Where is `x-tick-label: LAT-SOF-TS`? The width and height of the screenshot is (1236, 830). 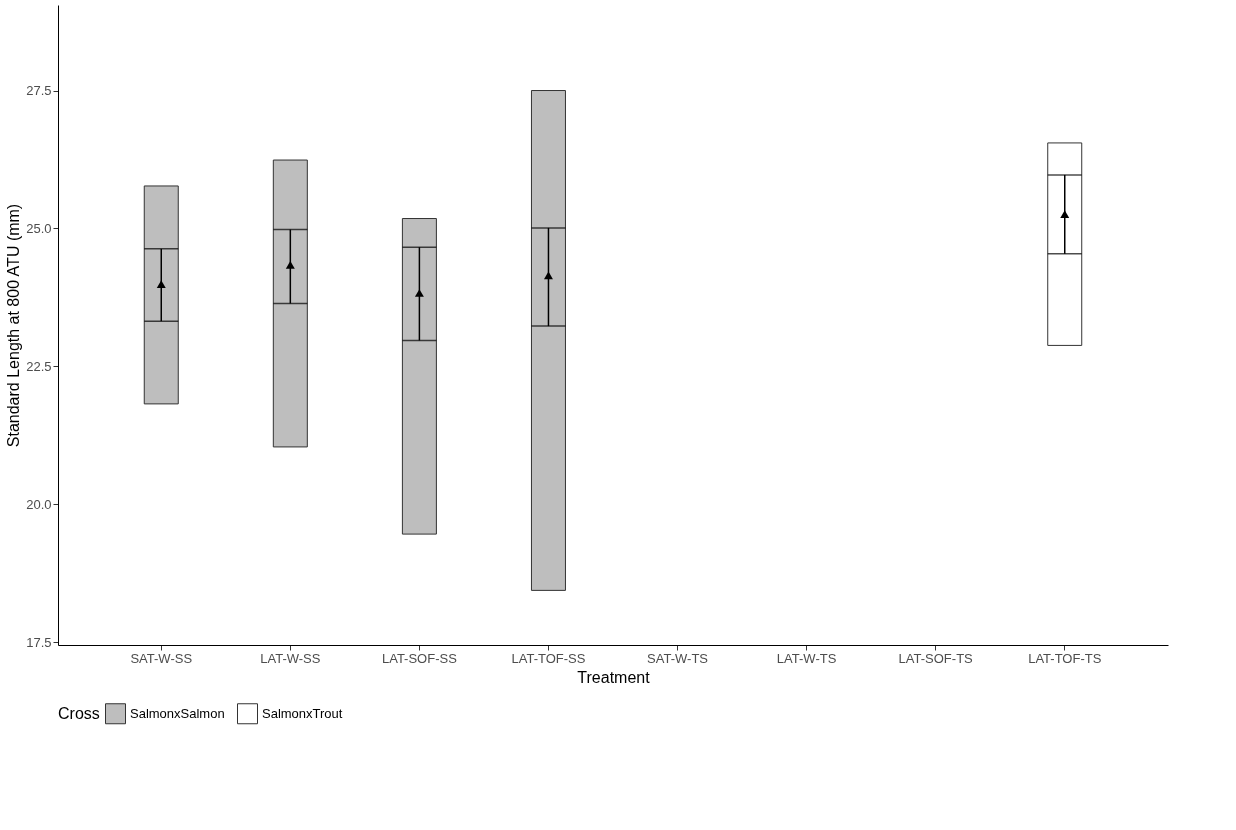 x-tick-label: LAT-SOF-TS is located at coordinates (936, 658).